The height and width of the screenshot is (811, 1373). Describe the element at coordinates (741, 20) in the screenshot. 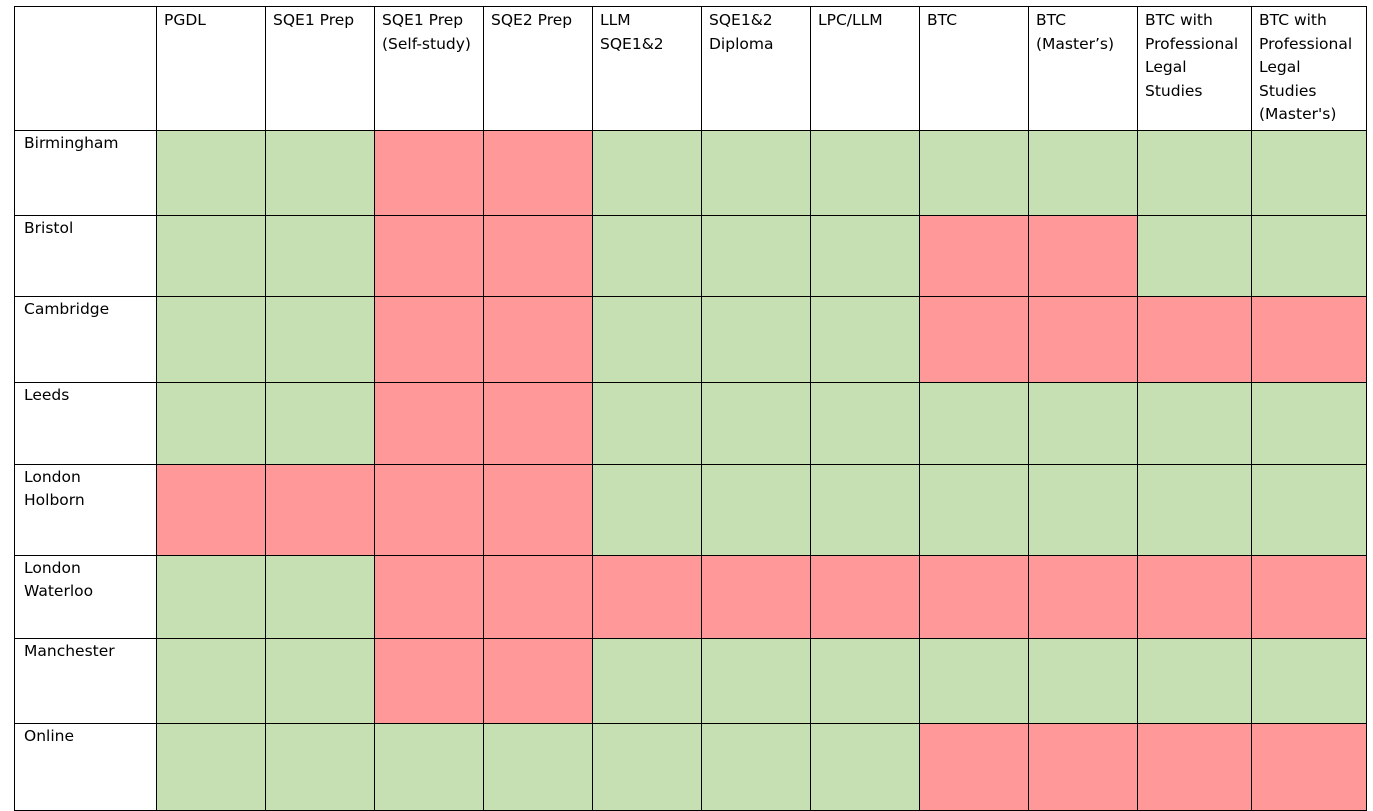

I see `column-header-line: SQE1&2` at that location.